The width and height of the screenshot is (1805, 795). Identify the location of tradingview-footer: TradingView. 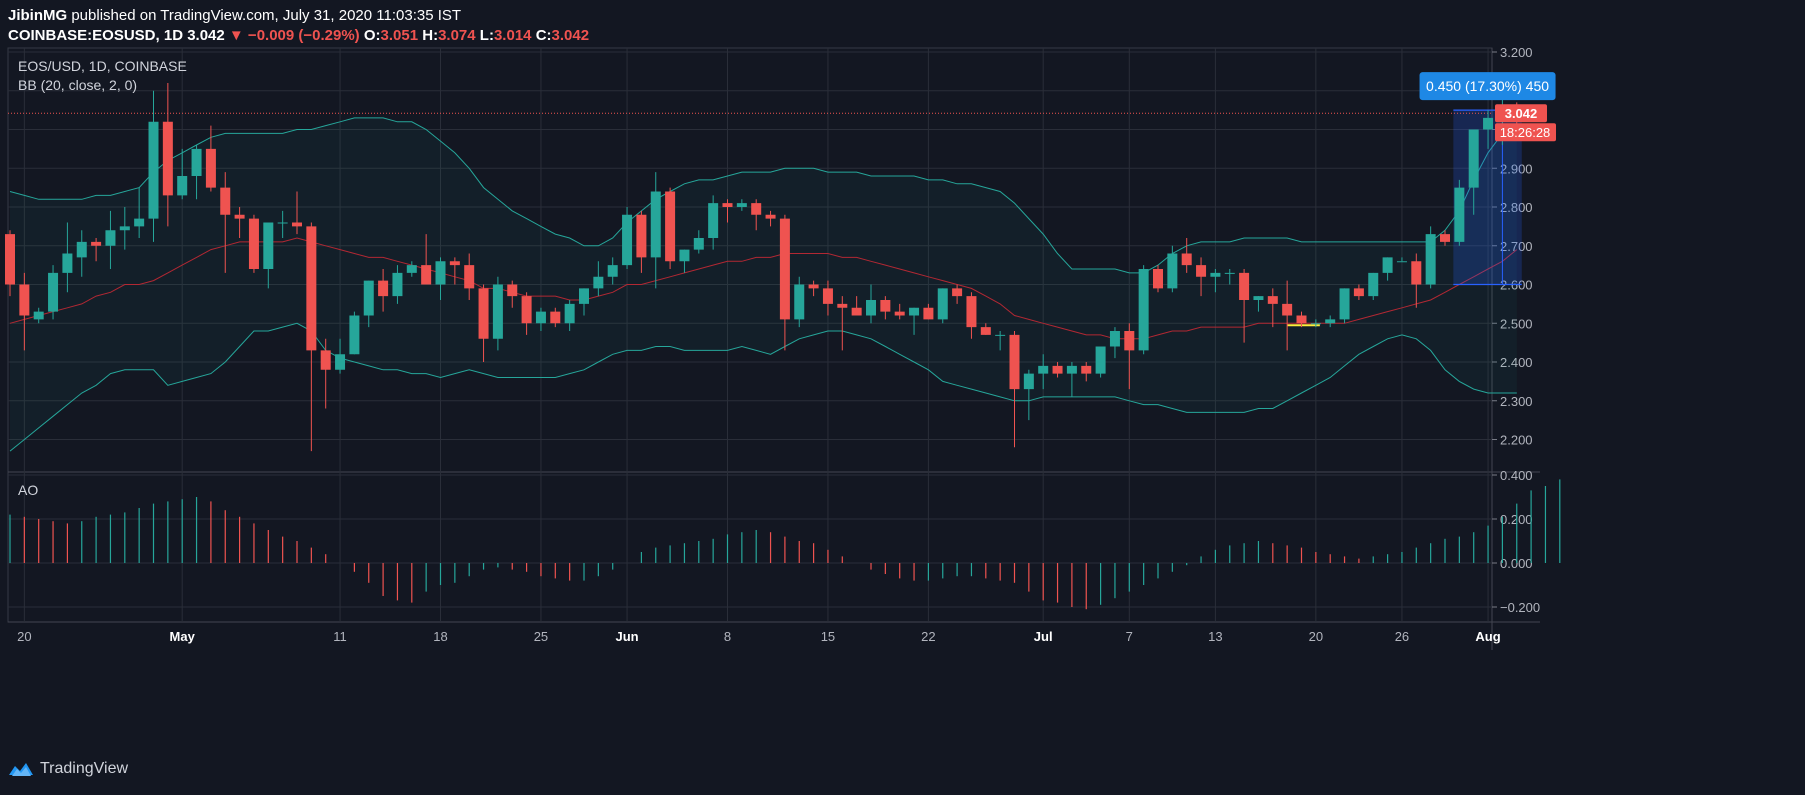
(68, 769).